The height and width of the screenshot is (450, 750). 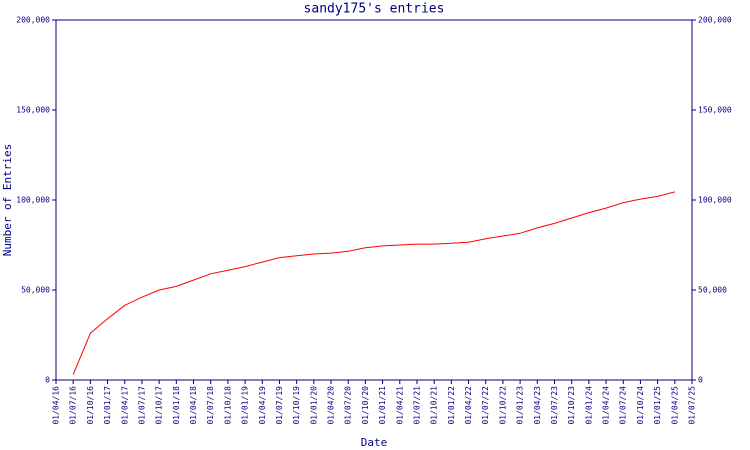 I want to click on x-tick-label: 01/01/24, so click(x=588, y=405).